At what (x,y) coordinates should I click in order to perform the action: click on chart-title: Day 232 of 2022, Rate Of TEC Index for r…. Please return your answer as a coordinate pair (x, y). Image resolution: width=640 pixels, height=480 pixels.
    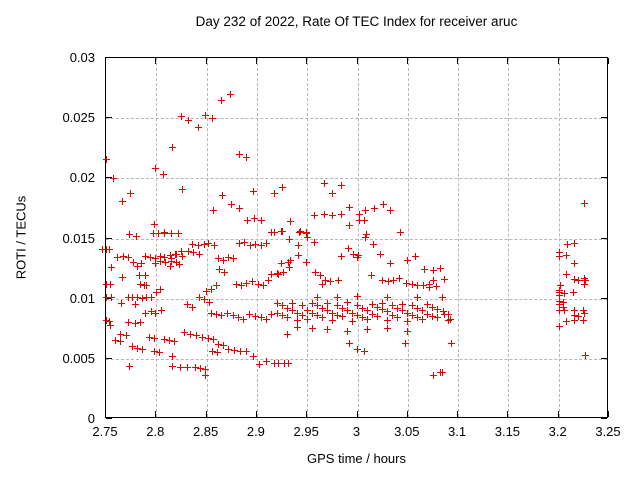
    Looking at the image, I should click on (356, 21).